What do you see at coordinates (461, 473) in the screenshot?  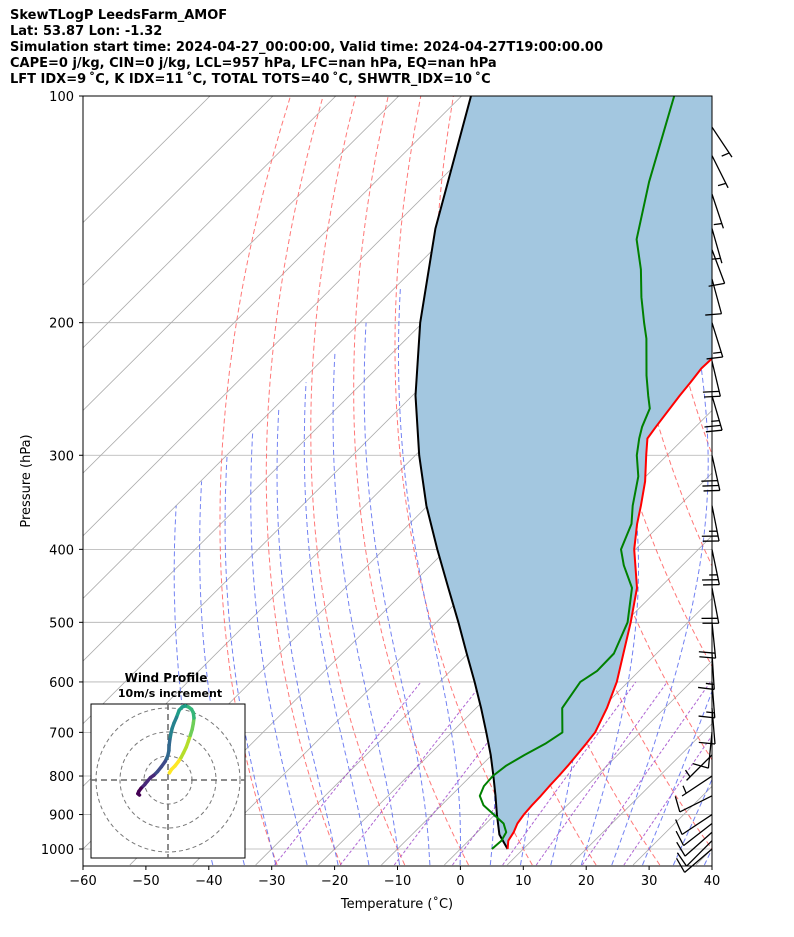 I see `parcel-profile-line` at bounding box center [461, 473].